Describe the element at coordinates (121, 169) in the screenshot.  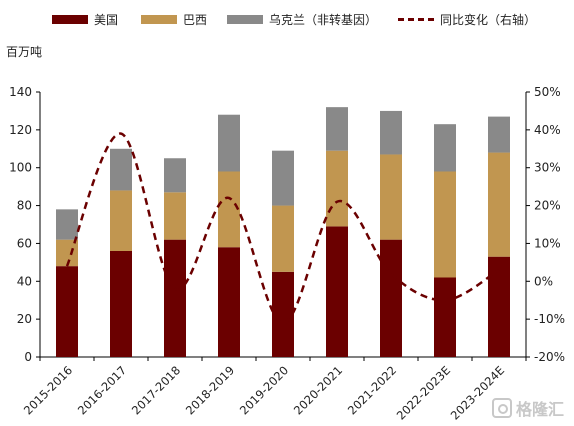
I see `bar-ukraine-2016-2017` at that location.